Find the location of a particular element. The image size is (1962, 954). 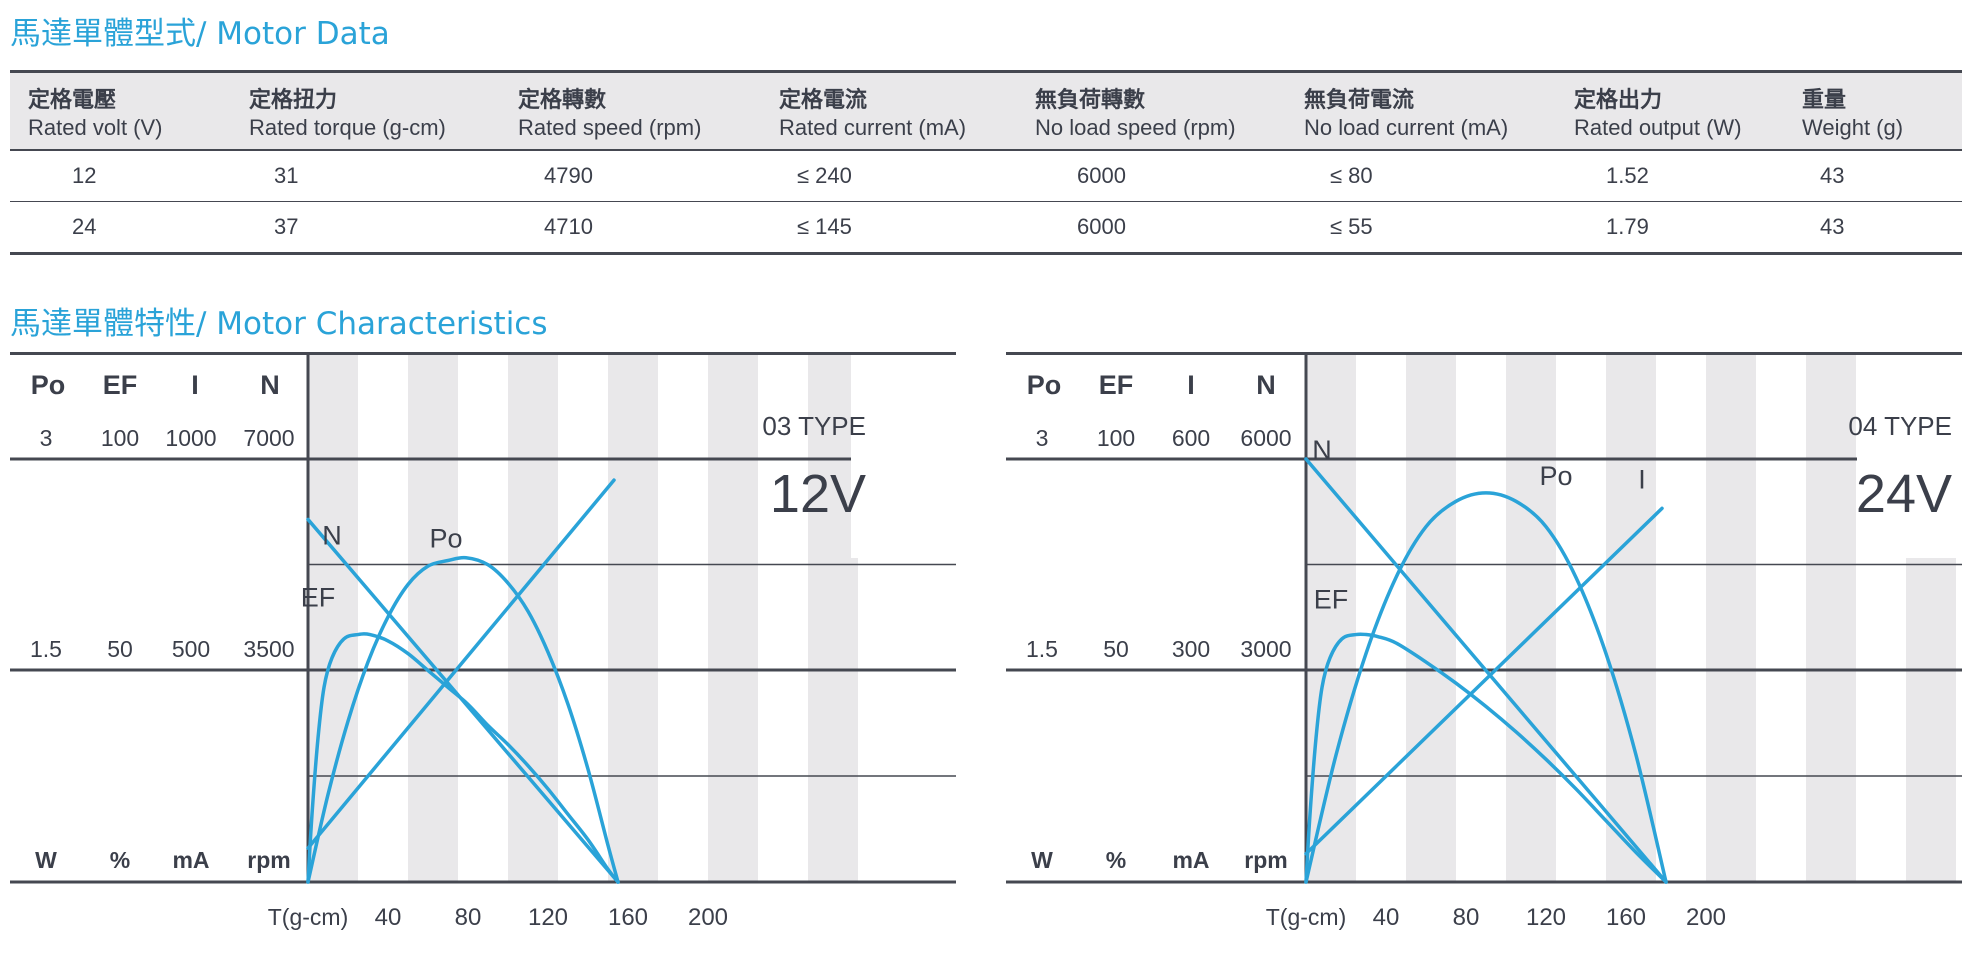

table-cell: 31 is located at coordinates (365, 176).